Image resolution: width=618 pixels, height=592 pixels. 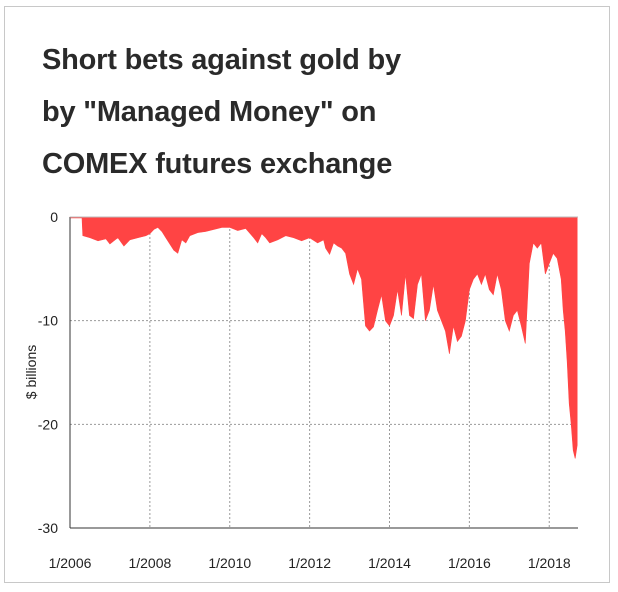 I want to click on title-line-3: COMEX futures exchange, so click(x=217, y=164).